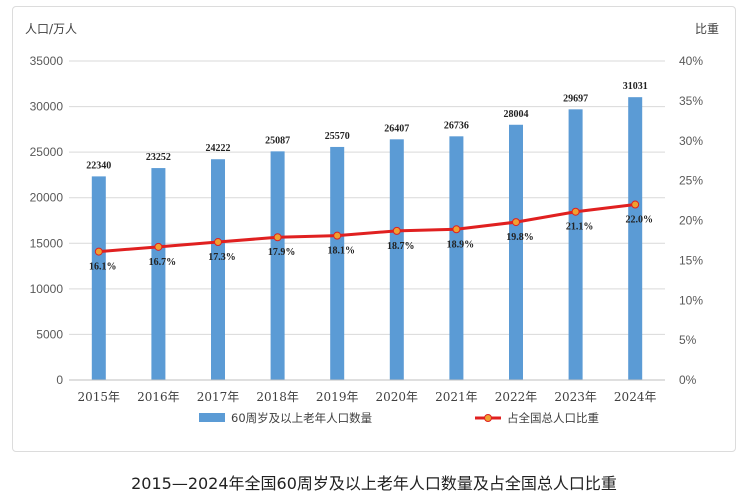 The image size is (748, 500). I want to click on ratio-value-label: 22.0%, so click(639, 220).